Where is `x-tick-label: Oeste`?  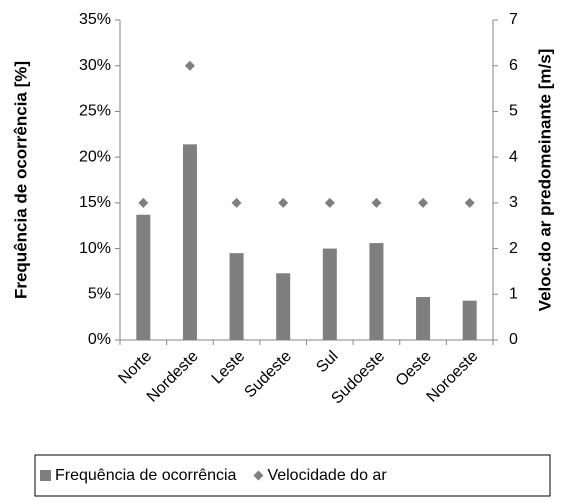
x-tick-label: Oeste is located at coordinates (414, 369).